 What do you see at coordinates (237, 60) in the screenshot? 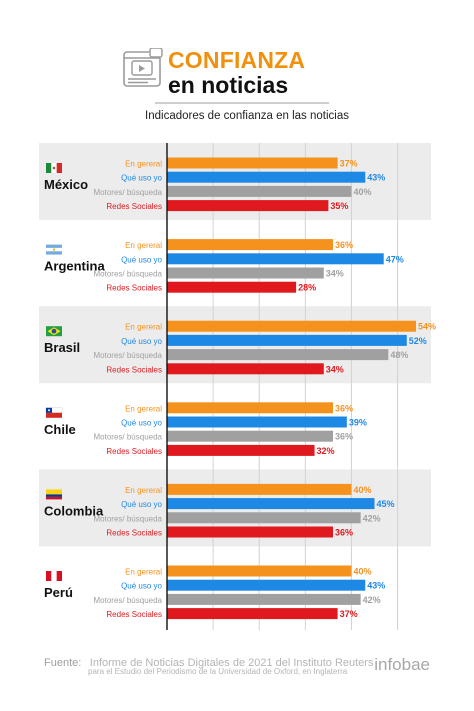
I see `title-line-1: CONFIANZA` at bounding box center [237, 60].